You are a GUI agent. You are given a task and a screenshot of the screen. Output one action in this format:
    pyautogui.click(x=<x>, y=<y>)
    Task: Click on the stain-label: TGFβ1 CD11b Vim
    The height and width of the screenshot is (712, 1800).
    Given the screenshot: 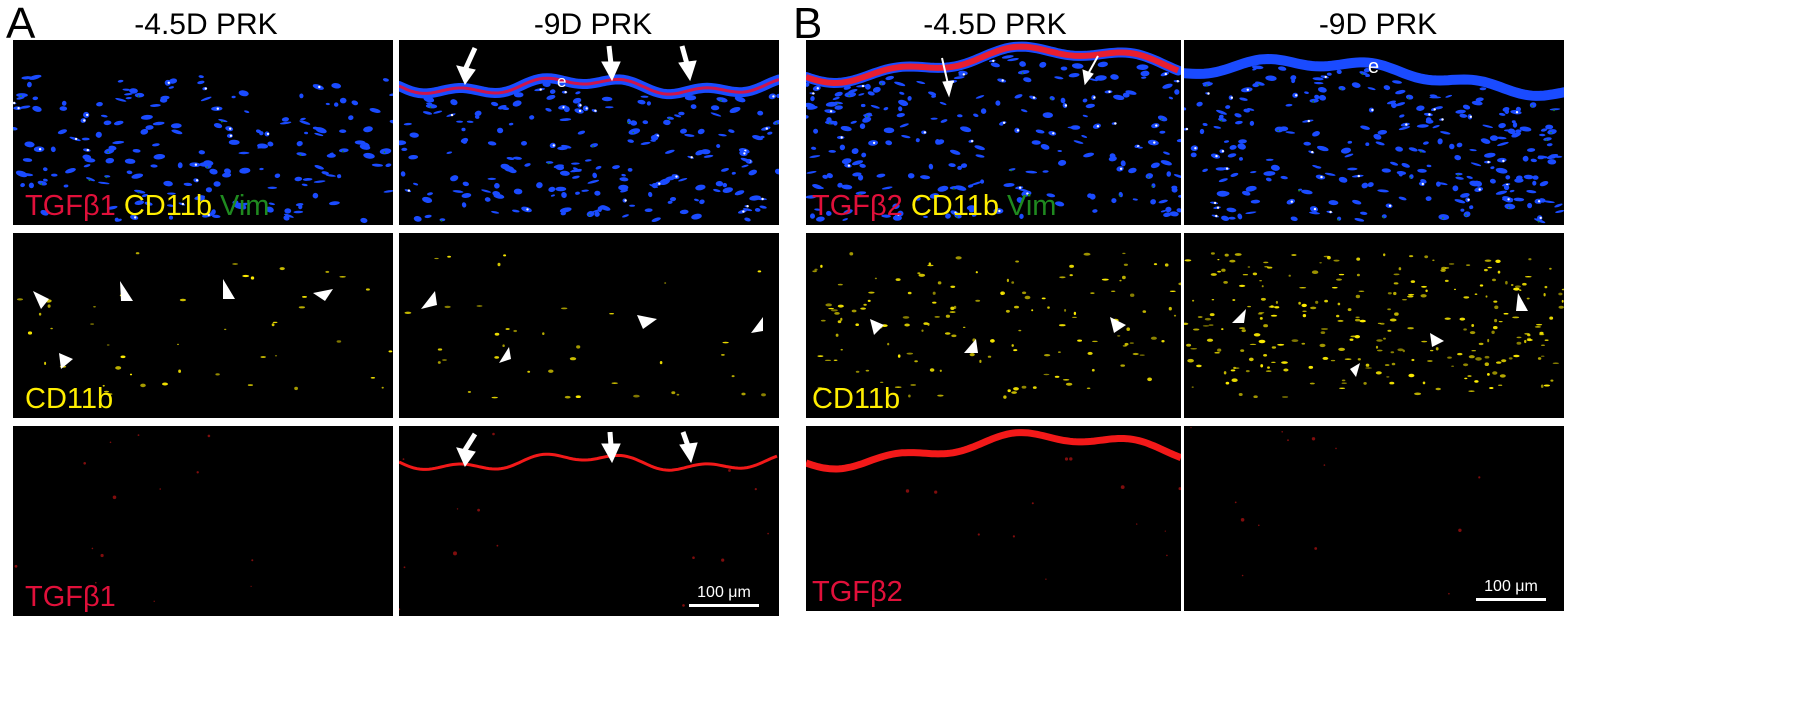 What is the action you would take?
    pyautogui.click(x=147, y=206)
    